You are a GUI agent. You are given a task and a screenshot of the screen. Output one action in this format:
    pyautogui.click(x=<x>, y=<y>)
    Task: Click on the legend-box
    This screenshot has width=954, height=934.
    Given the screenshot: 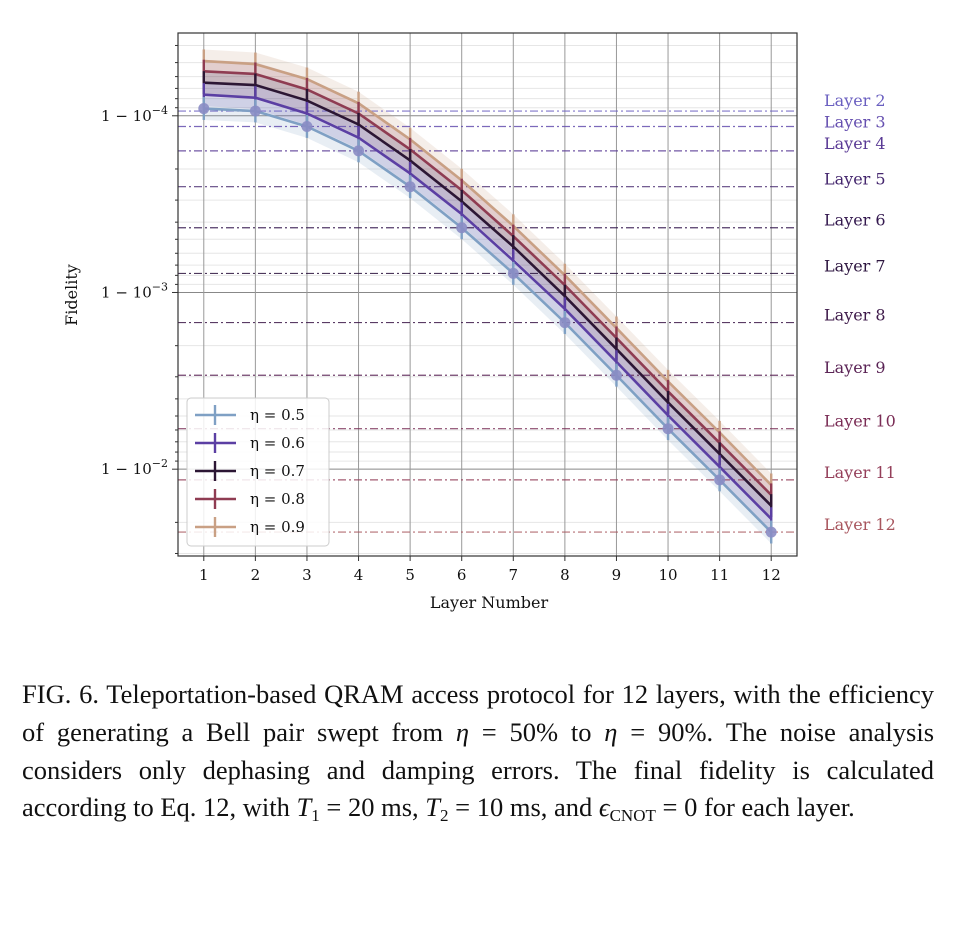 What is the action you would take?
    pyautogui.click(x=258, y=472)
    